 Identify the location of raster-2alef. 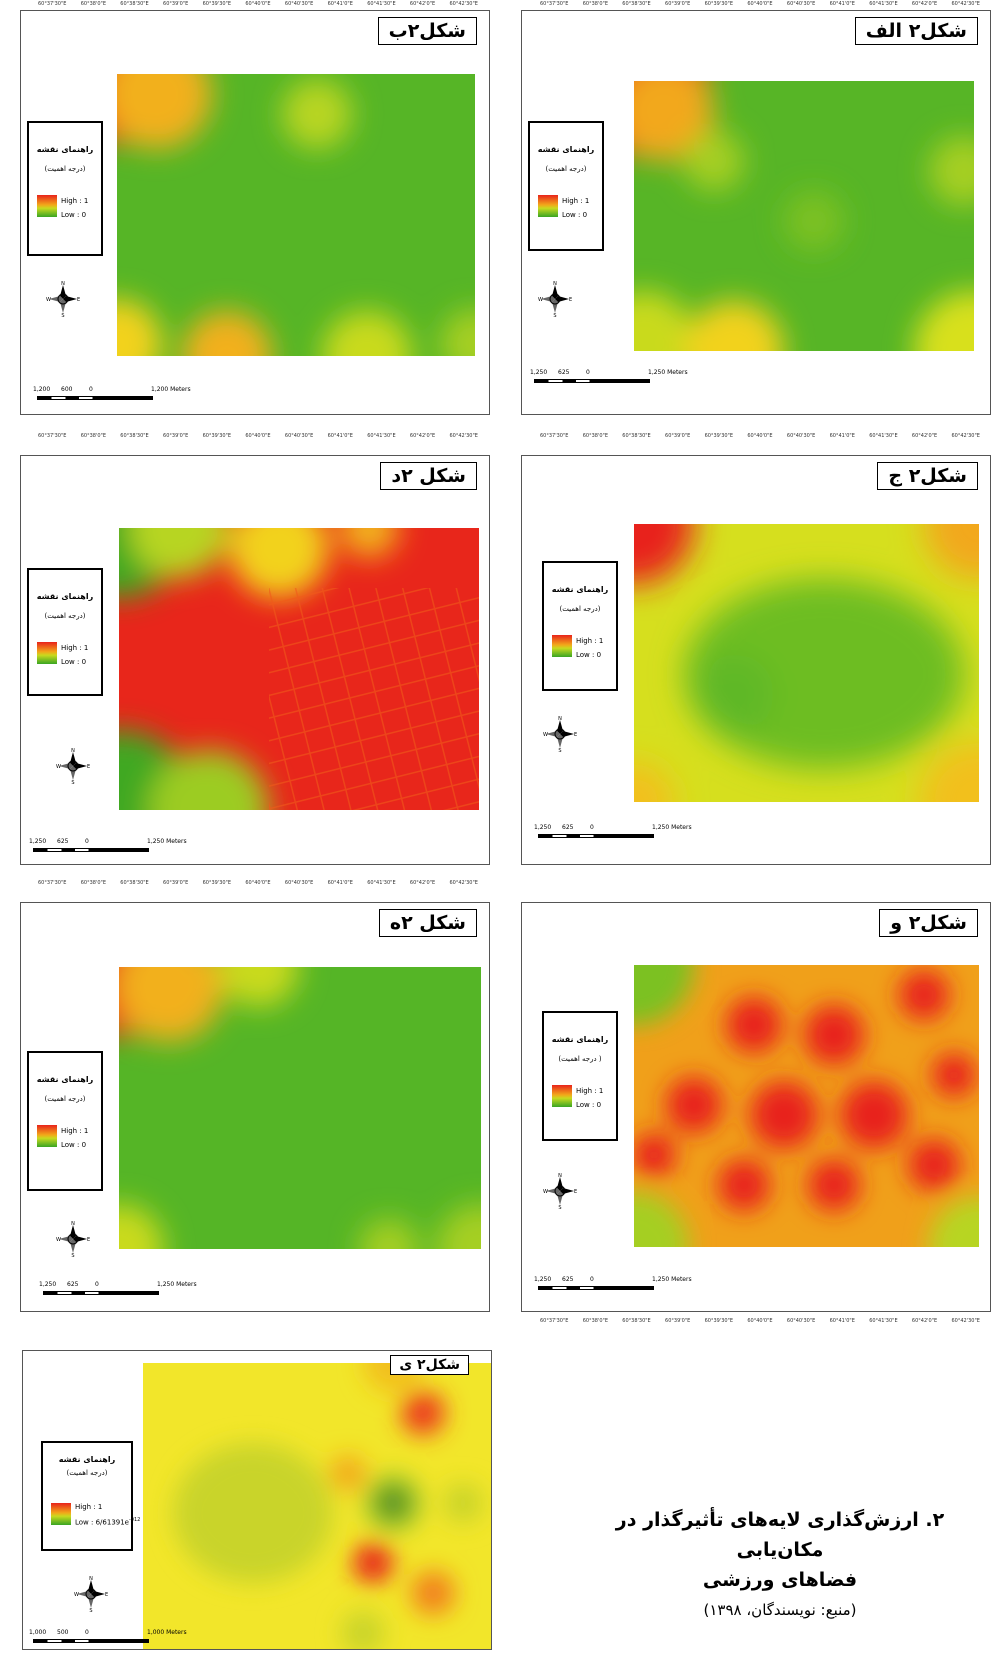
(804, 216).